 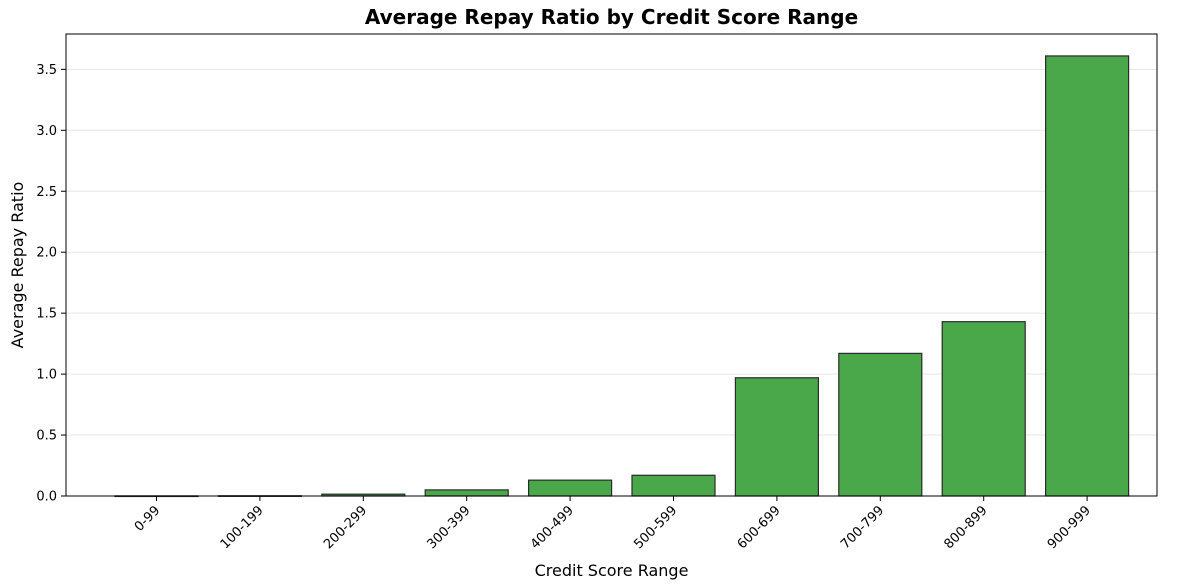 I want to click on y-axis-title: Average Repay Ratio, so click(x=17, y=265).